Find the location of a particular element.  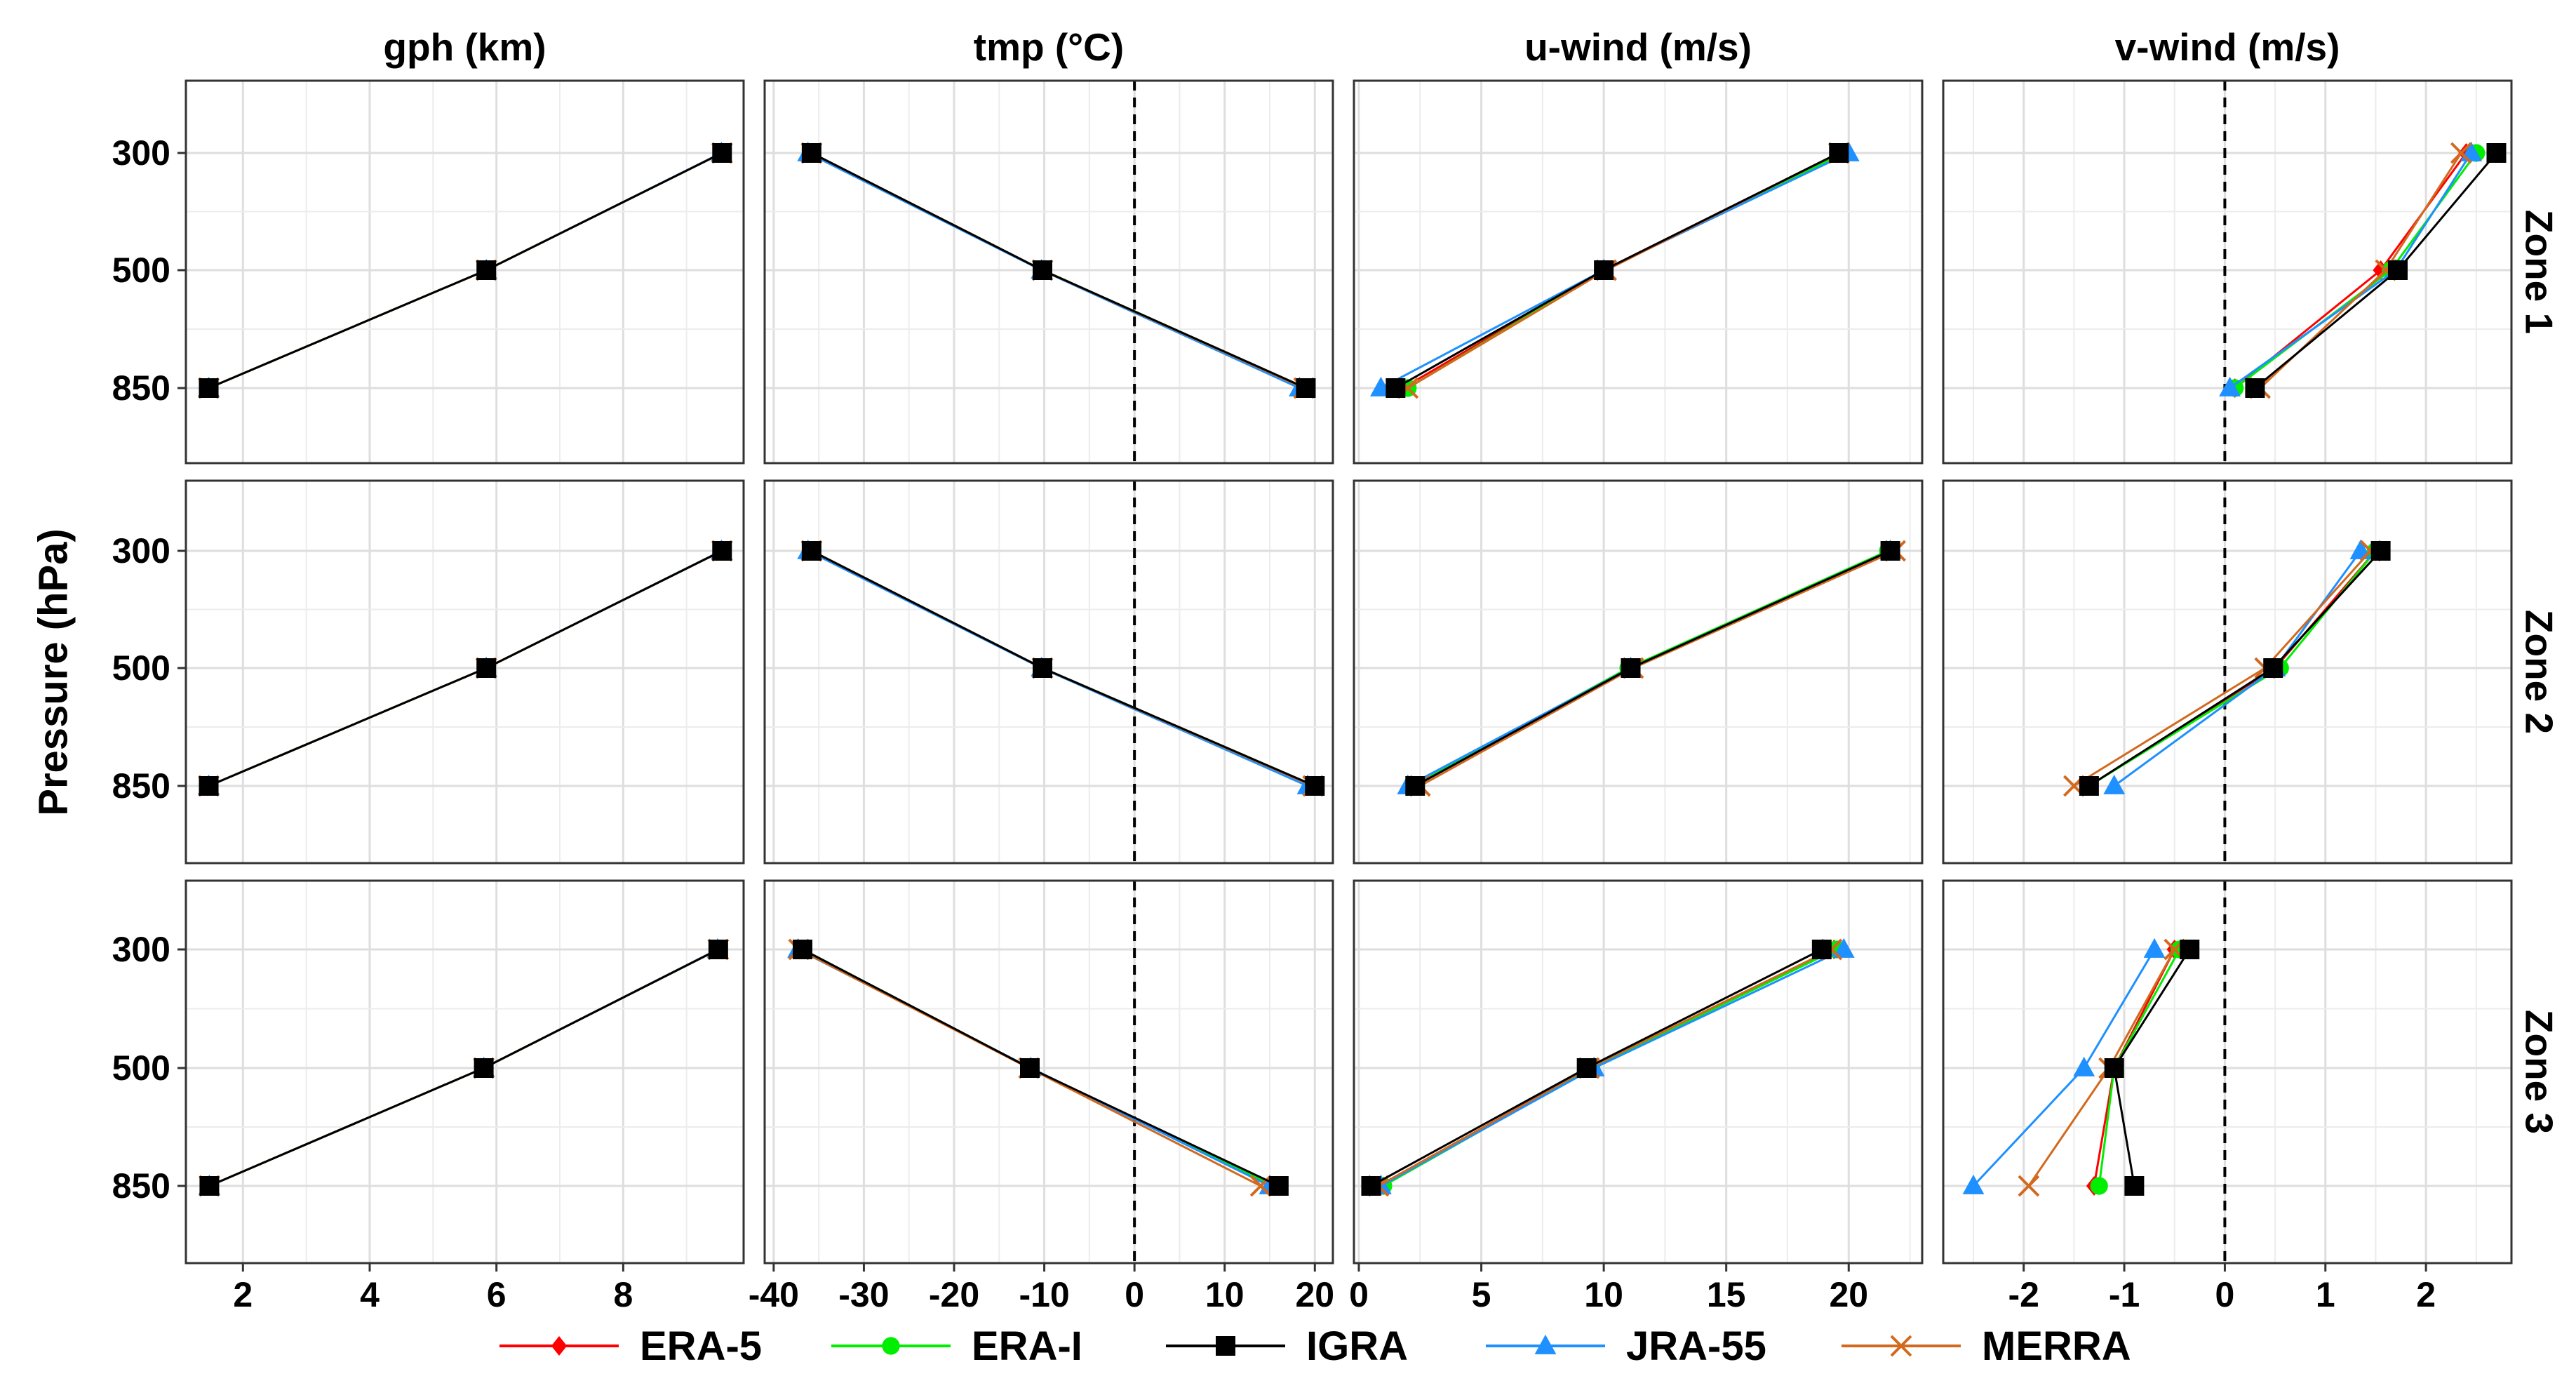

row-title: Zone 3 is located at coordinates (2539, 1072).